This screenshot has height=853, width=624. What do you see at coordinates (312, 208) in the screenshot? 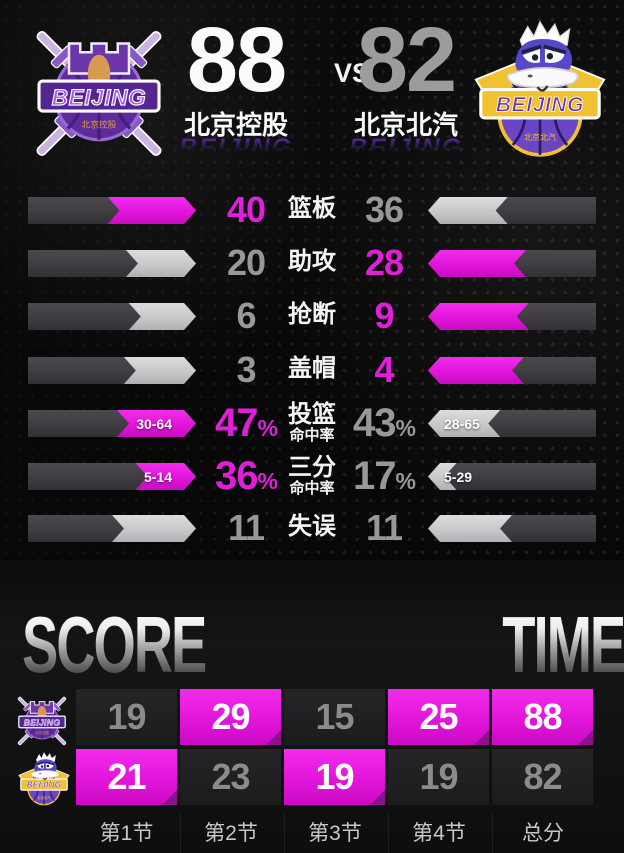
I see `stat-label: 篮板` at bounding box center [312, 208].